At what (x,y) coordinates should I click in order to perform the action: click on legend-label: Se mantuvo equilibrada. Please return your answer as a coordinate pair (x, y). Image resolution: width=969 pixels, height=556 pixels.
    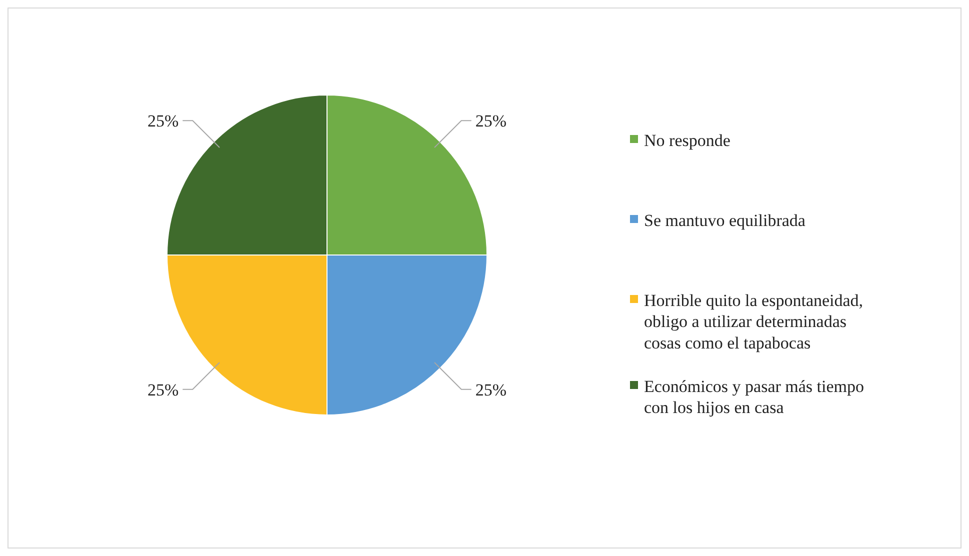
    Looking at the image, I should click on (725, 220).